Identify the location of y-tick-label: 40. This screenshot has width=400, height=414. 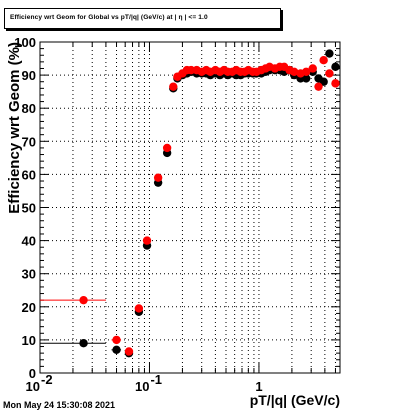
(29, 241).